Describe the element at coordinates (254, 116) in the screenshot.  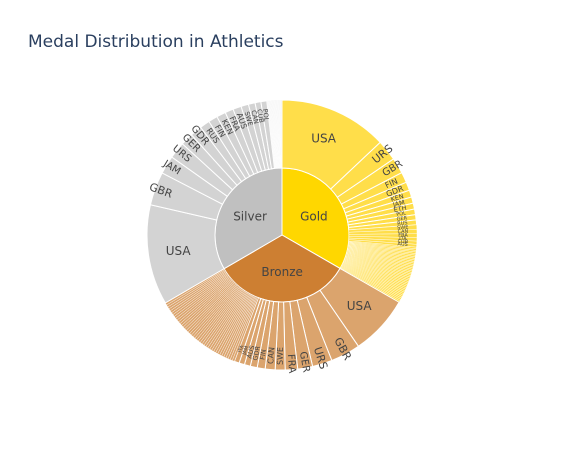
I see `slice-label-silver-can: CAN` at that location.